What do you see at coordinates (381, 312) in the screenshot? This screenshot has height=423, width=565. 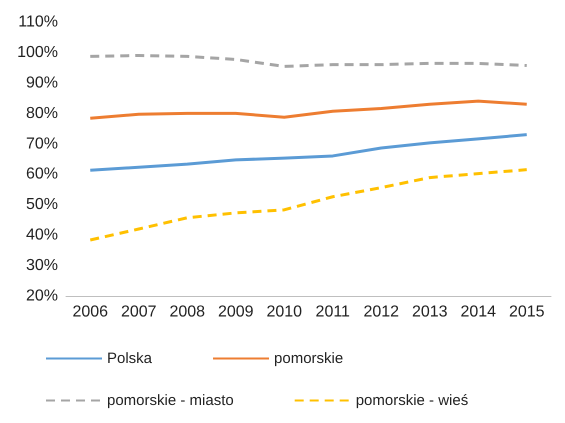 I see `x-tick-label: 2012` at bounding box center [381, 312].